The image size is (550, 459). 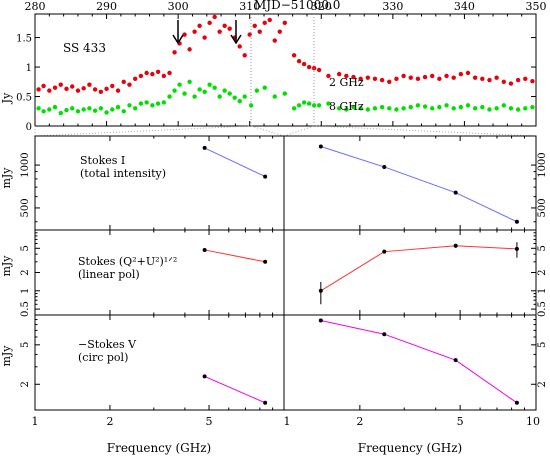 What do you see at coordinates (542, 309) in the screenshot?
I see `y-tick-label-right: 0.5` at bounding box center [542, 309].